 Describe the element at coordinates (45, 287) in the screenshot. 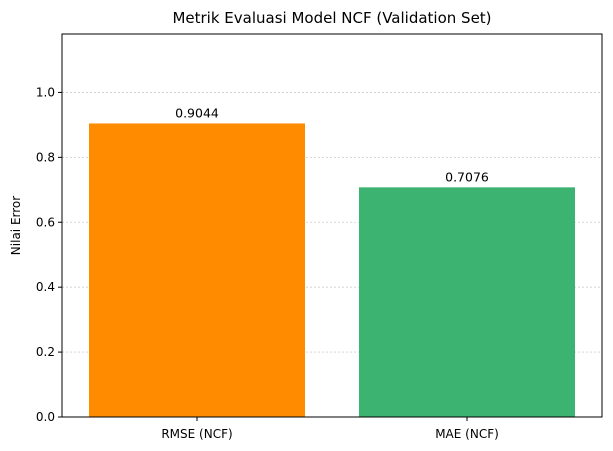

I see `y-tick-label: 0.4` at that location.